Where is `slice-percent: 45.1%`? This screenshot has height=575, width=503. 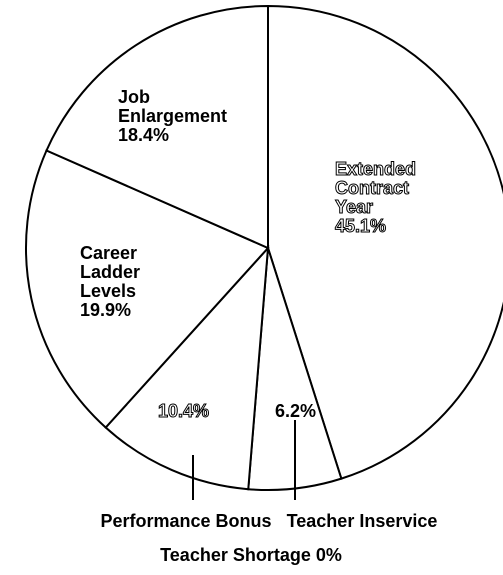
slice-percent: 45.1% is located at coordinates (360, 226).